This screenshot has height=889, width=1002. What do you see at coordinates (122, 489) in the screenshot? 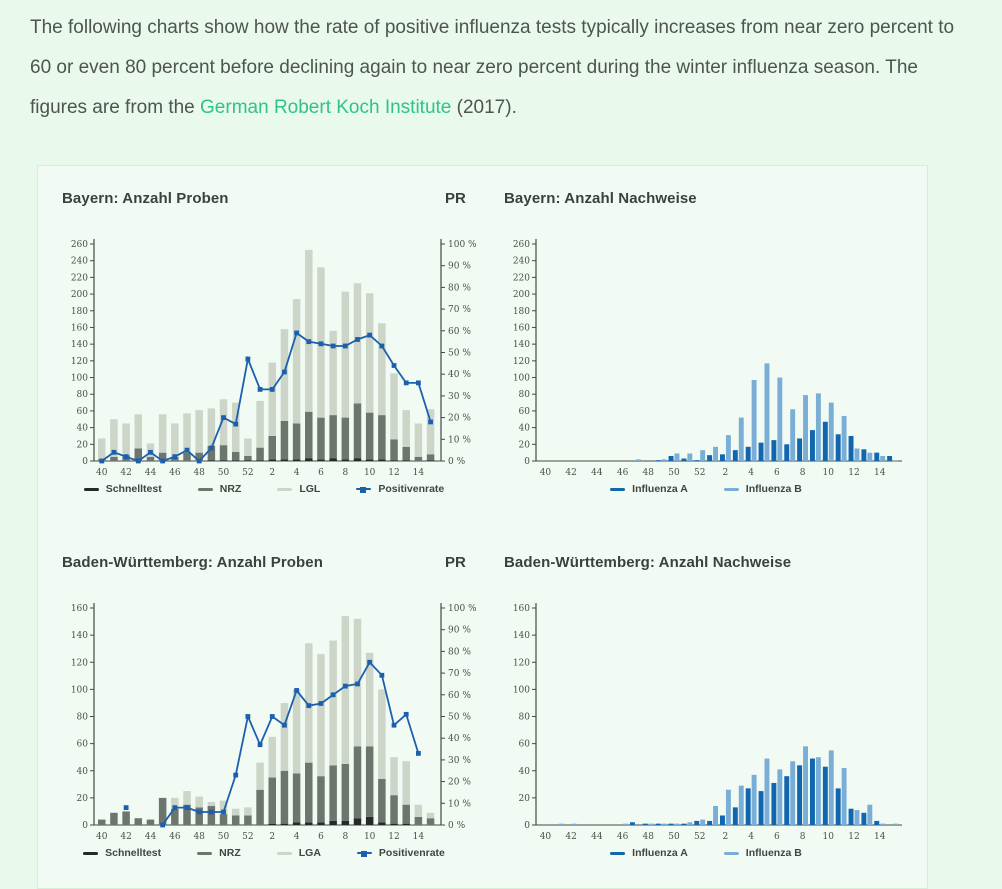
I see `legend-item: Schnelltest` at bounding box center [122, 489].